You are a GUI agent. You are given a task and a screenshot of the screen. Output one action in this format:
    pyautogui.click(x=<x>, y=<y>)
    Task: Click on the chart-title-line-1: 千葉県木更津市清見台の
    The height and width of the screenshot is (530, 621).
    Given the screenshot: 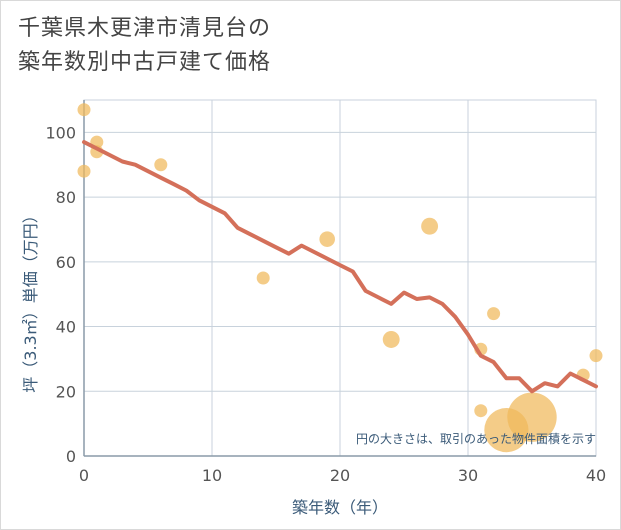 What is the action you would take?
    pyautogui.click(x=145, y=28)
    